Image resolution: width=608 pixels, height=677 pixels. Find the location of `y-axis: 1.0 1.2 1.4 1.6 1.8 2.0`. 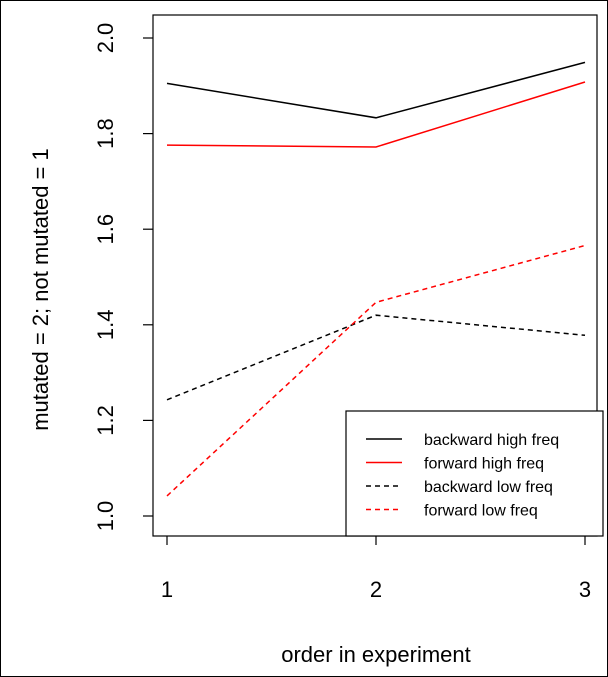

y-axis: 1.0 1.2 1.4 1.6 1.8 2.0 is located at coordinates (123, 277).